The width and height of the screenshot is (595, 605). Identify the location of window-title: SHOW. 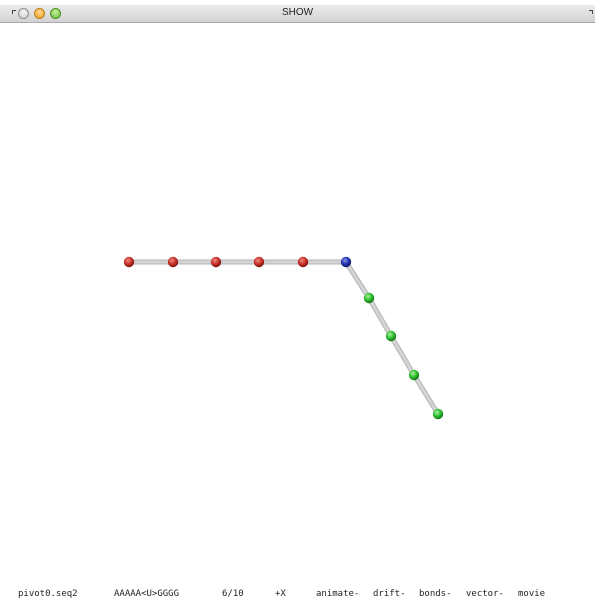
(297, 12).